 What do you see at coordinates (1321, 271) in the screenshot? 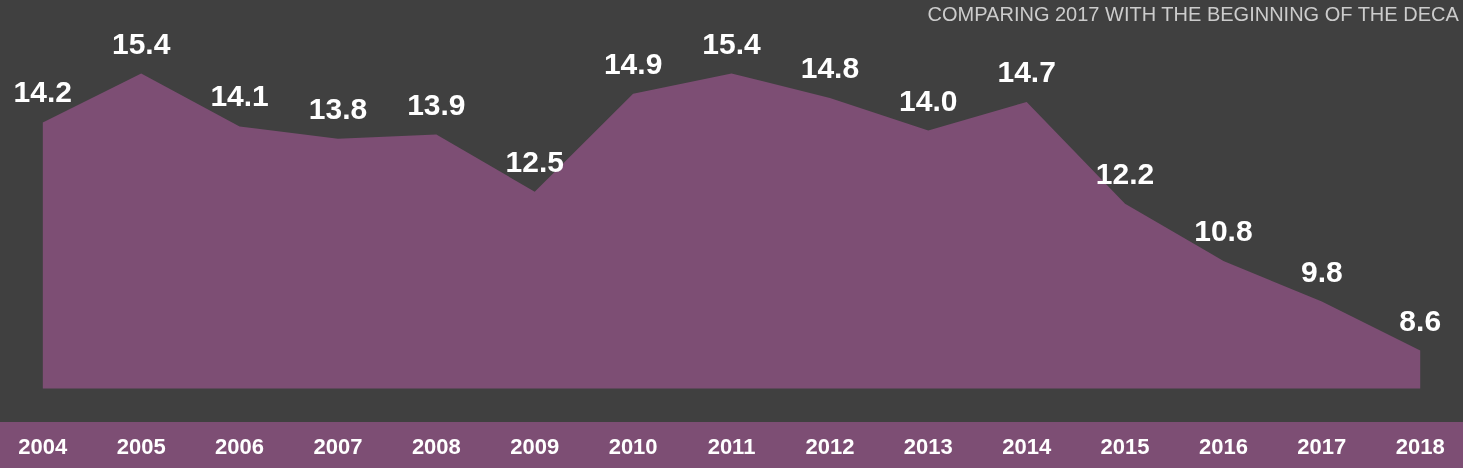
I see `data-label: 9.8` at bounding box center [1321, 271].